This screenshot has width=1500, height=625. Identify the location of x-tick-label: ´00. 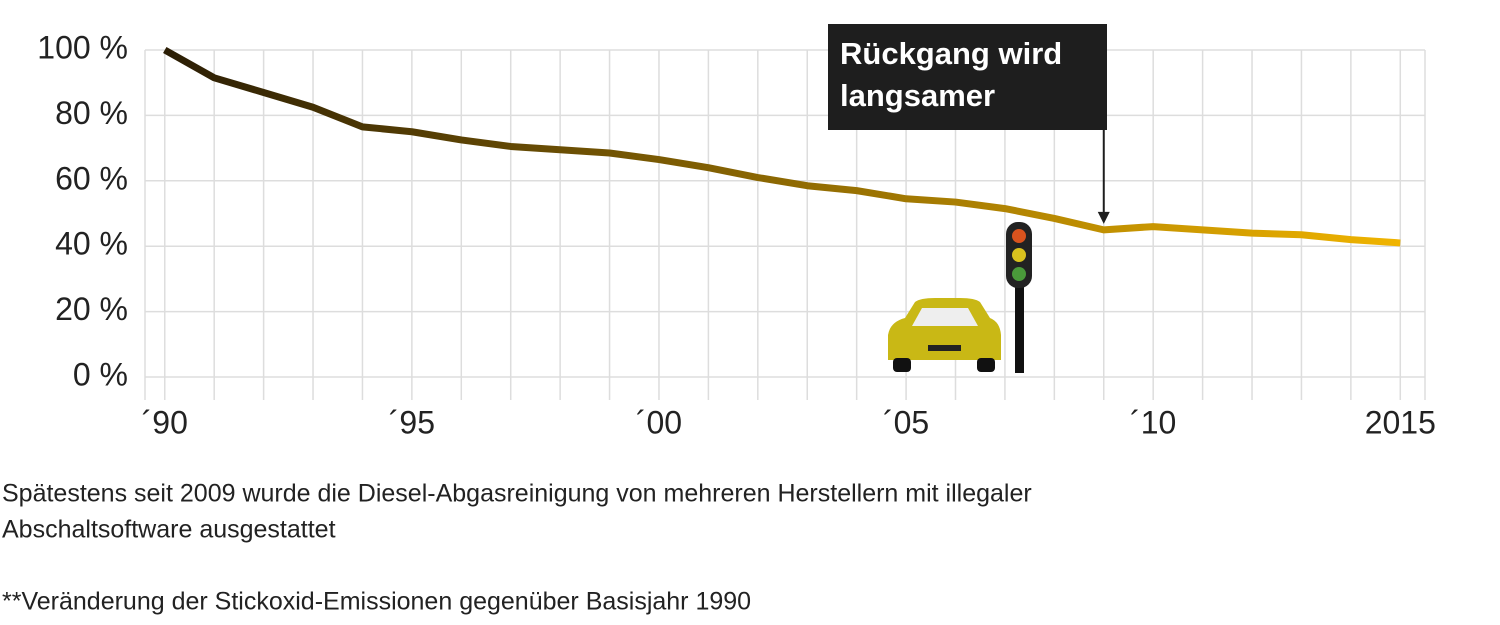
(659, 422).